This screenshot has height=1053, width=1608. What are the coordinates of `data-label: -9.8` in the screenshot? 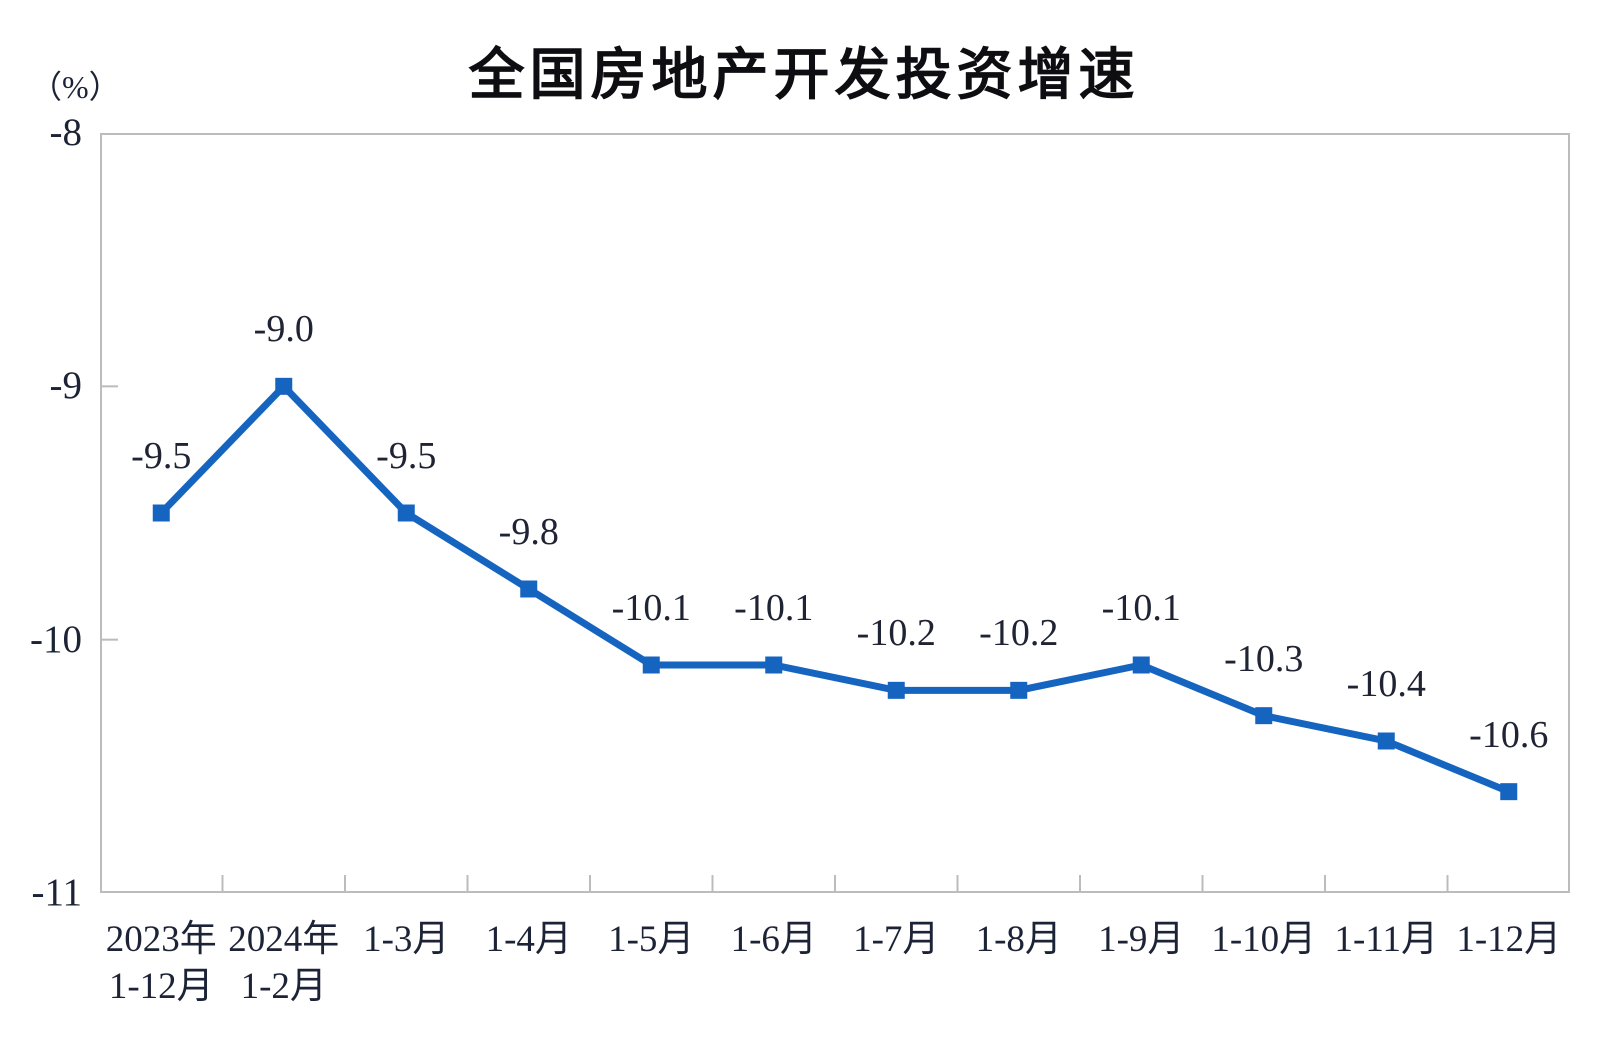 It's located at (528, 532).